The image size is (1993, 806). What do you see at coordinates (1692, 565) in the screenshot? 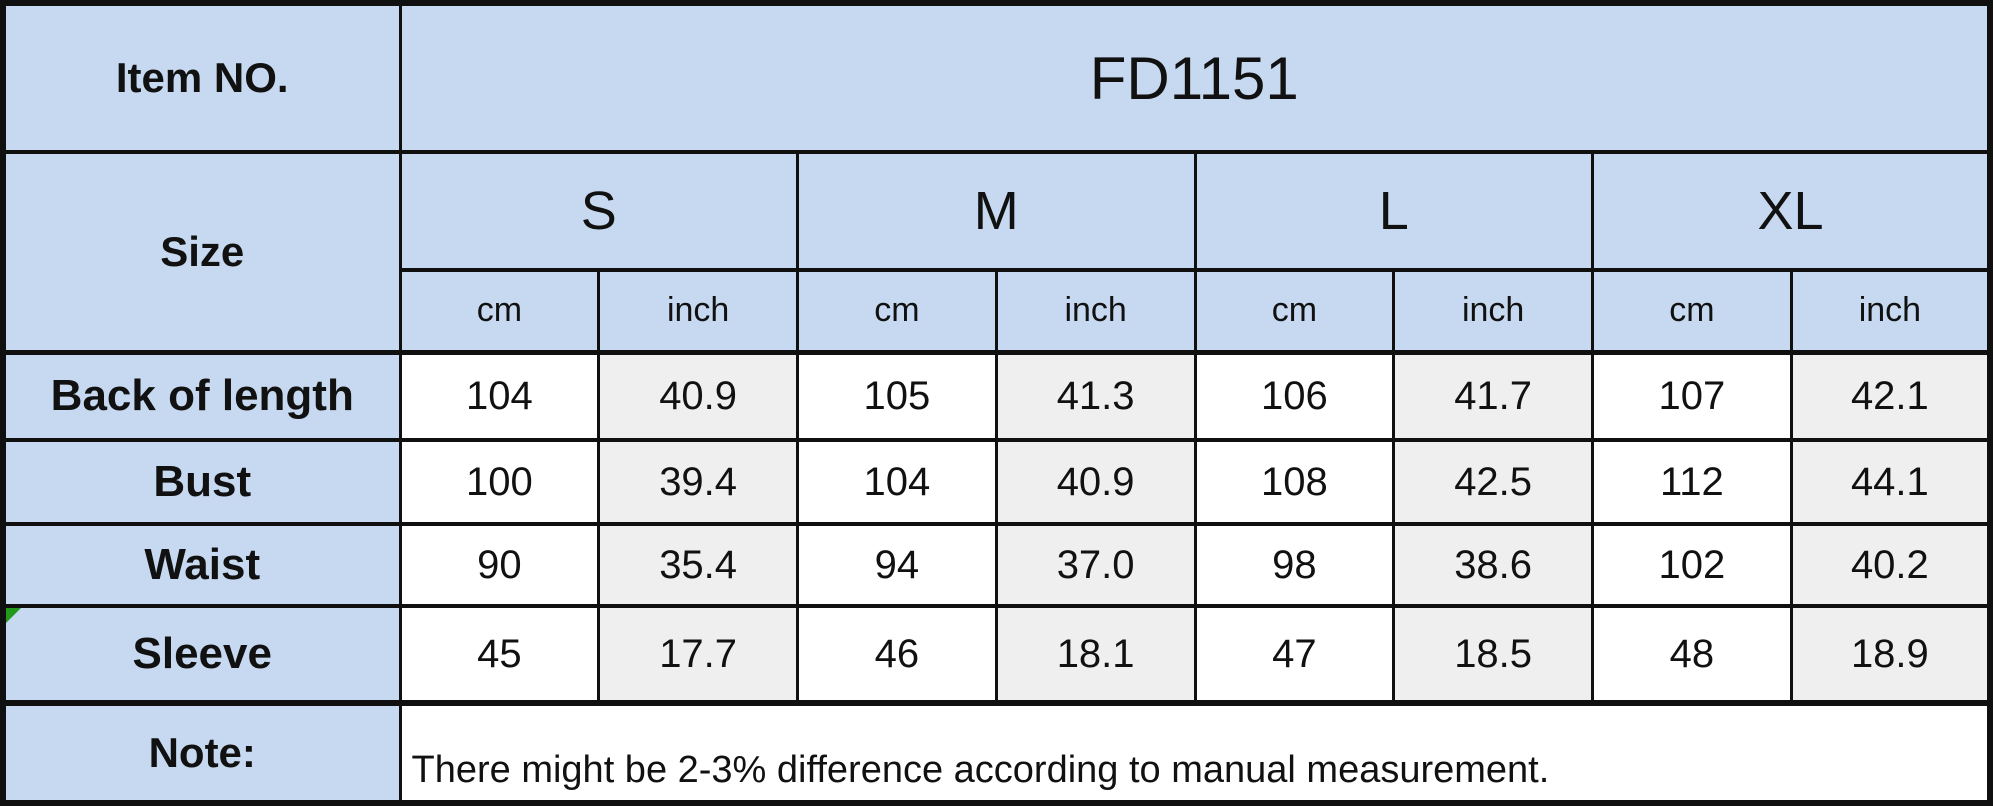
I see `measurement-cell: 102` at bounding box center [1692, 565].